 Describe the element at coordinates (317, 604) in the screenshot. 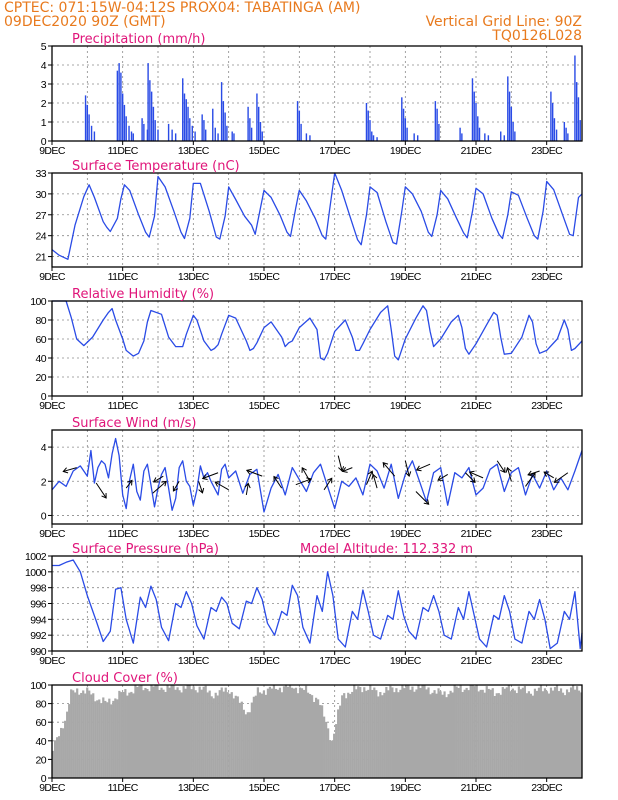

I see `pressure-series-line` at that location.